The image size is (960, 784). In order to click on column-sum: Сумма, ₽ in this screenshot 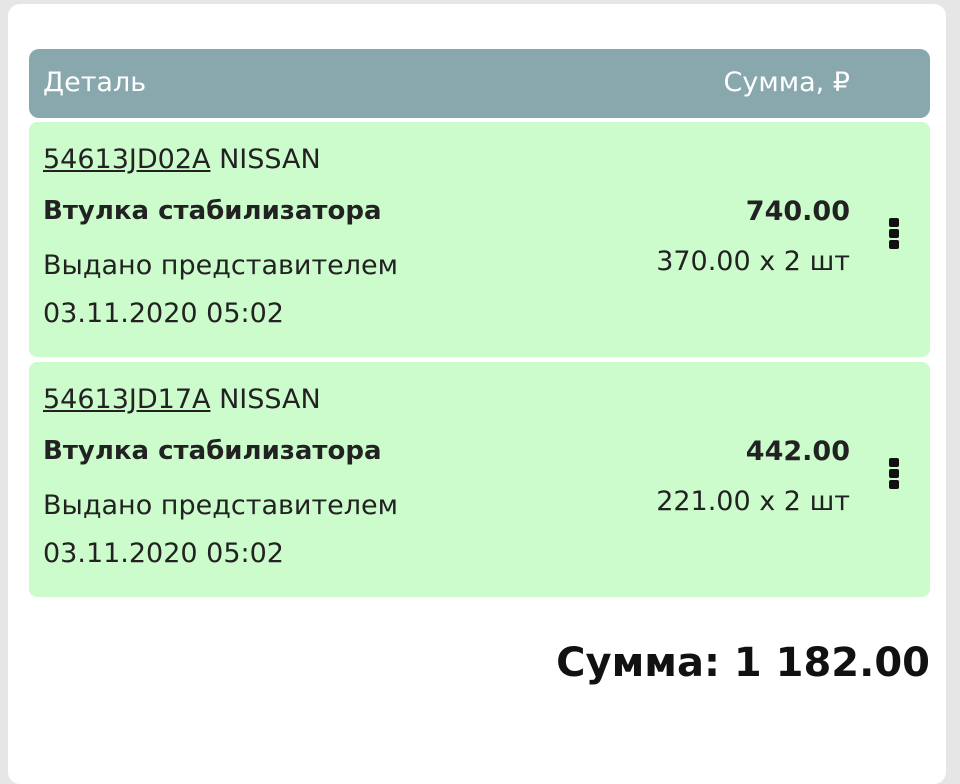, I will do `click(786, 82)`.